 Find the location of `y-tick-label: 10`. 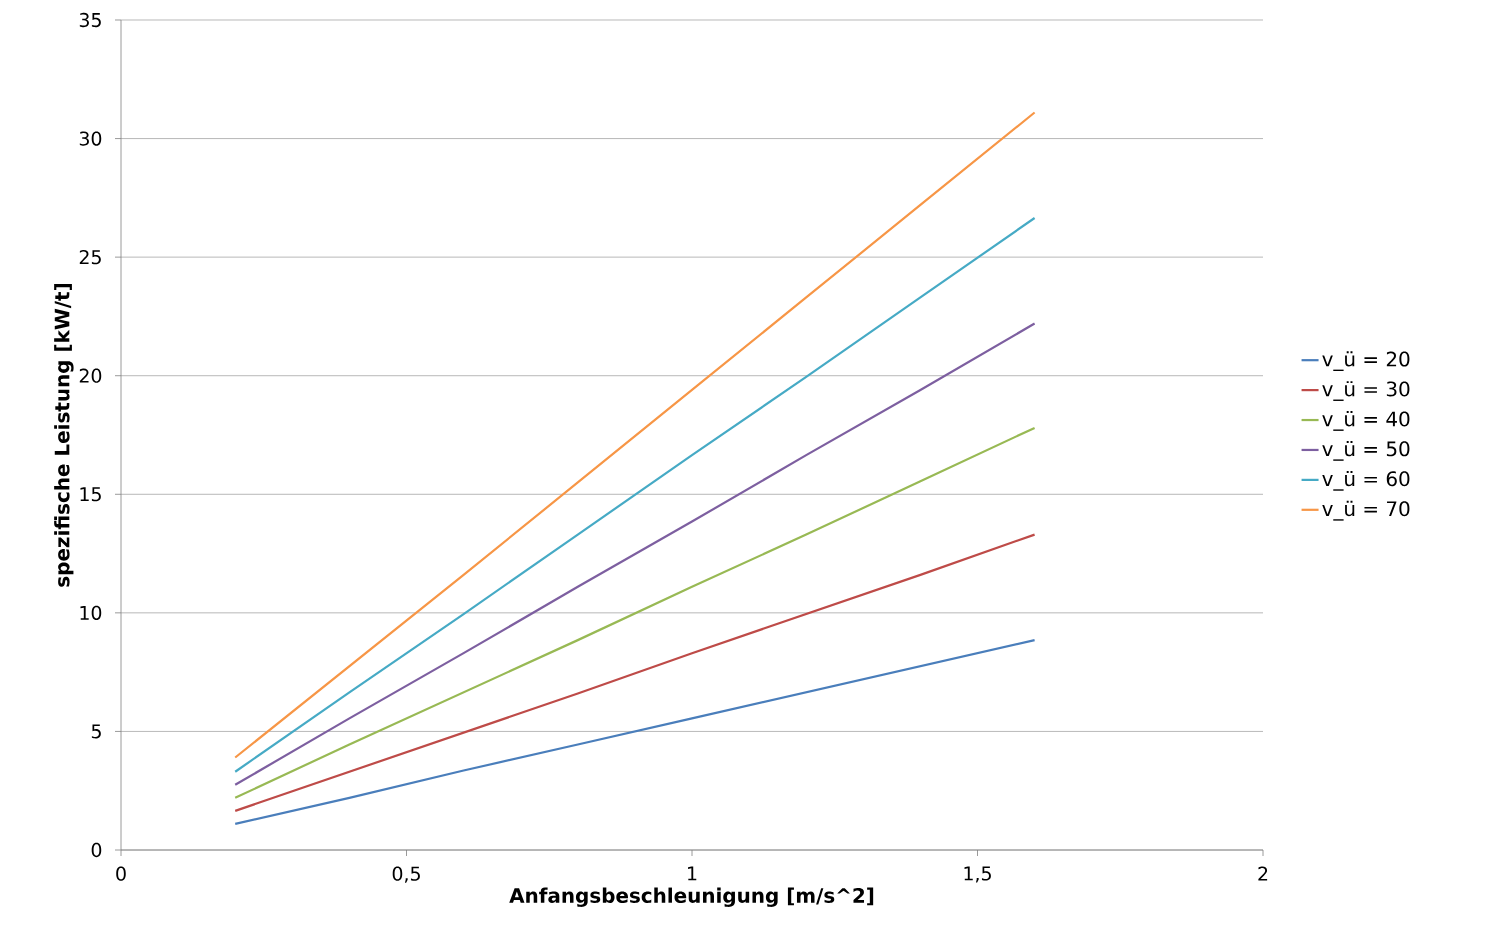

y-tick-label: 10 is located at coordinates (91, 613).